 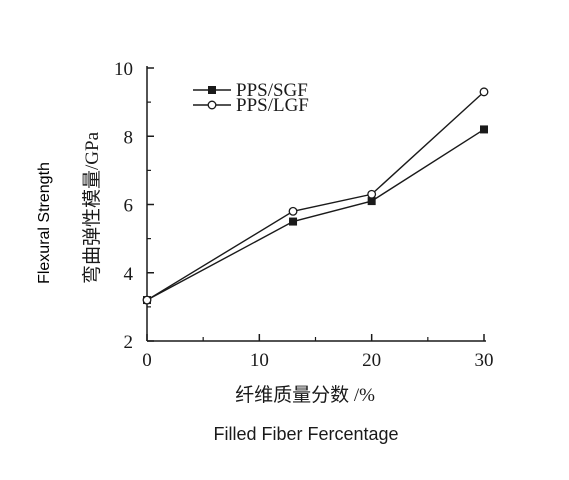 I want to click on y-tick-label: 6, so click(x=129, y=206).